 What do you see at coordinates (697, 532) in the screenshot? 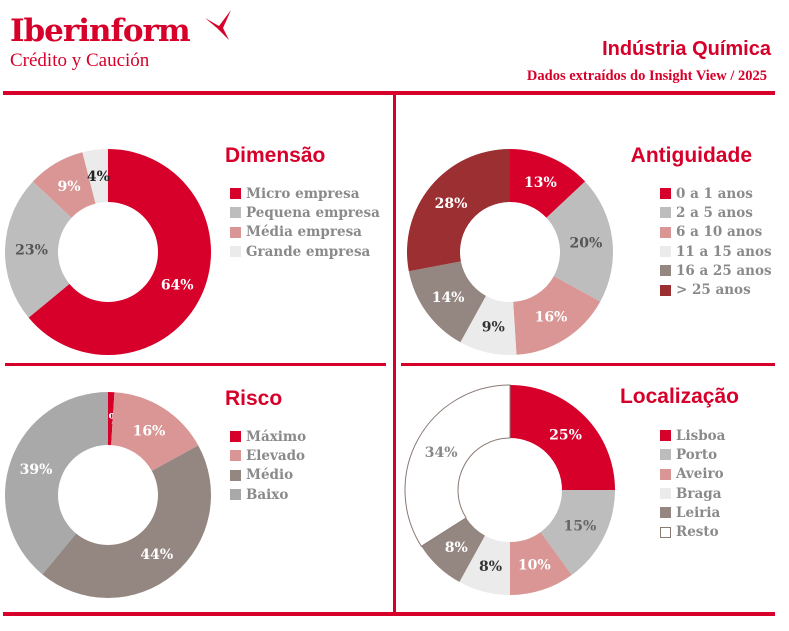
I see `legend-label: Resto` at bounding box center [697, 532].